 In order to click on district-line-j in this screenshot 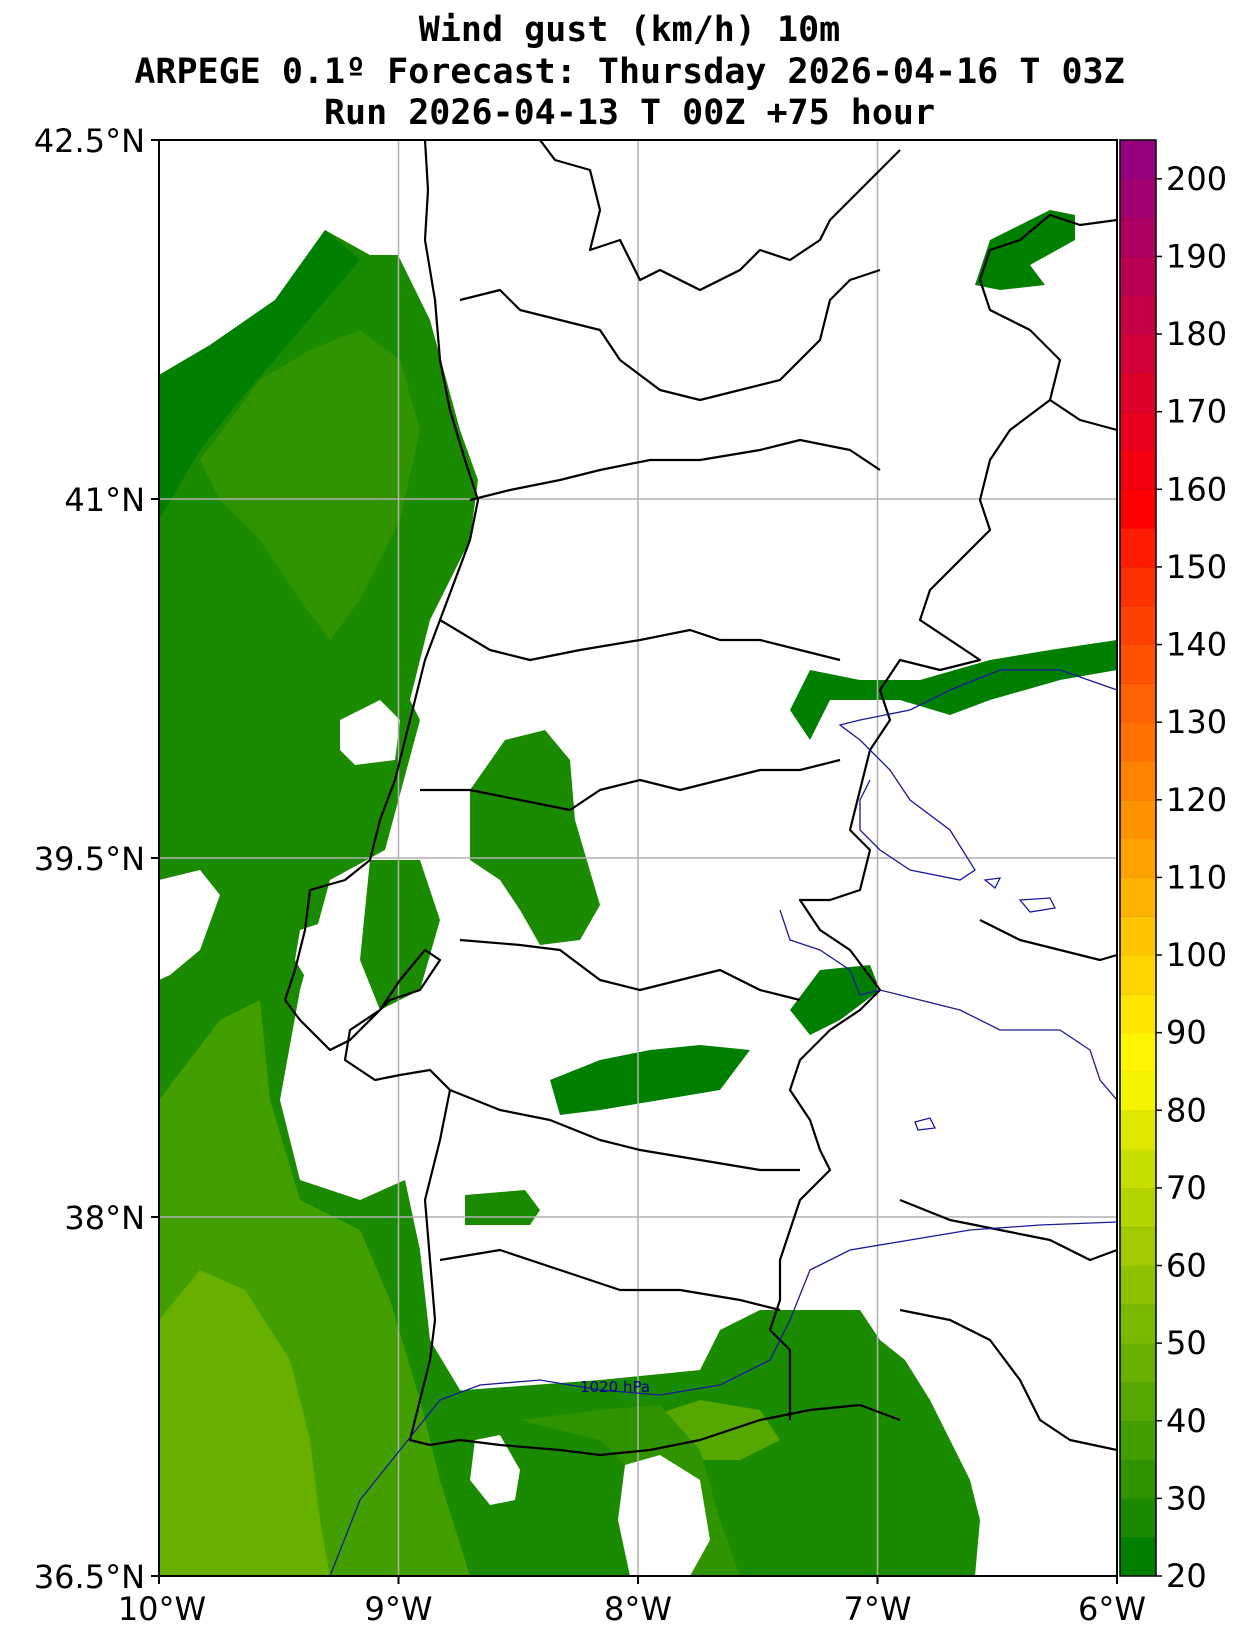, I will do `click(1048, 940)`.